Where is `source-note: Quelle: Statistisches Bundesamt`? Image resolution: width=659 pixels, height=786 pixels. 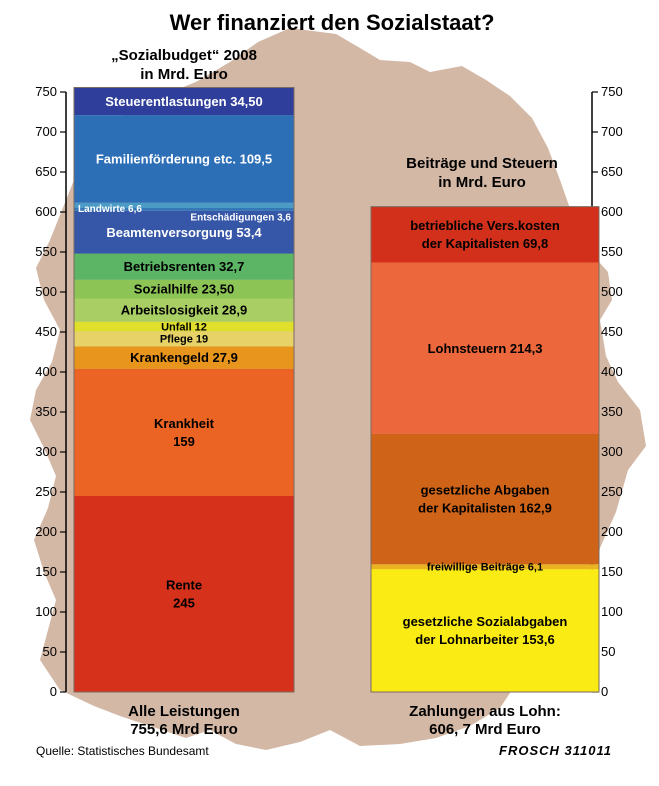 source-note: Quelle: Statistisches Bundesamt is located at coordinates (122, 751).